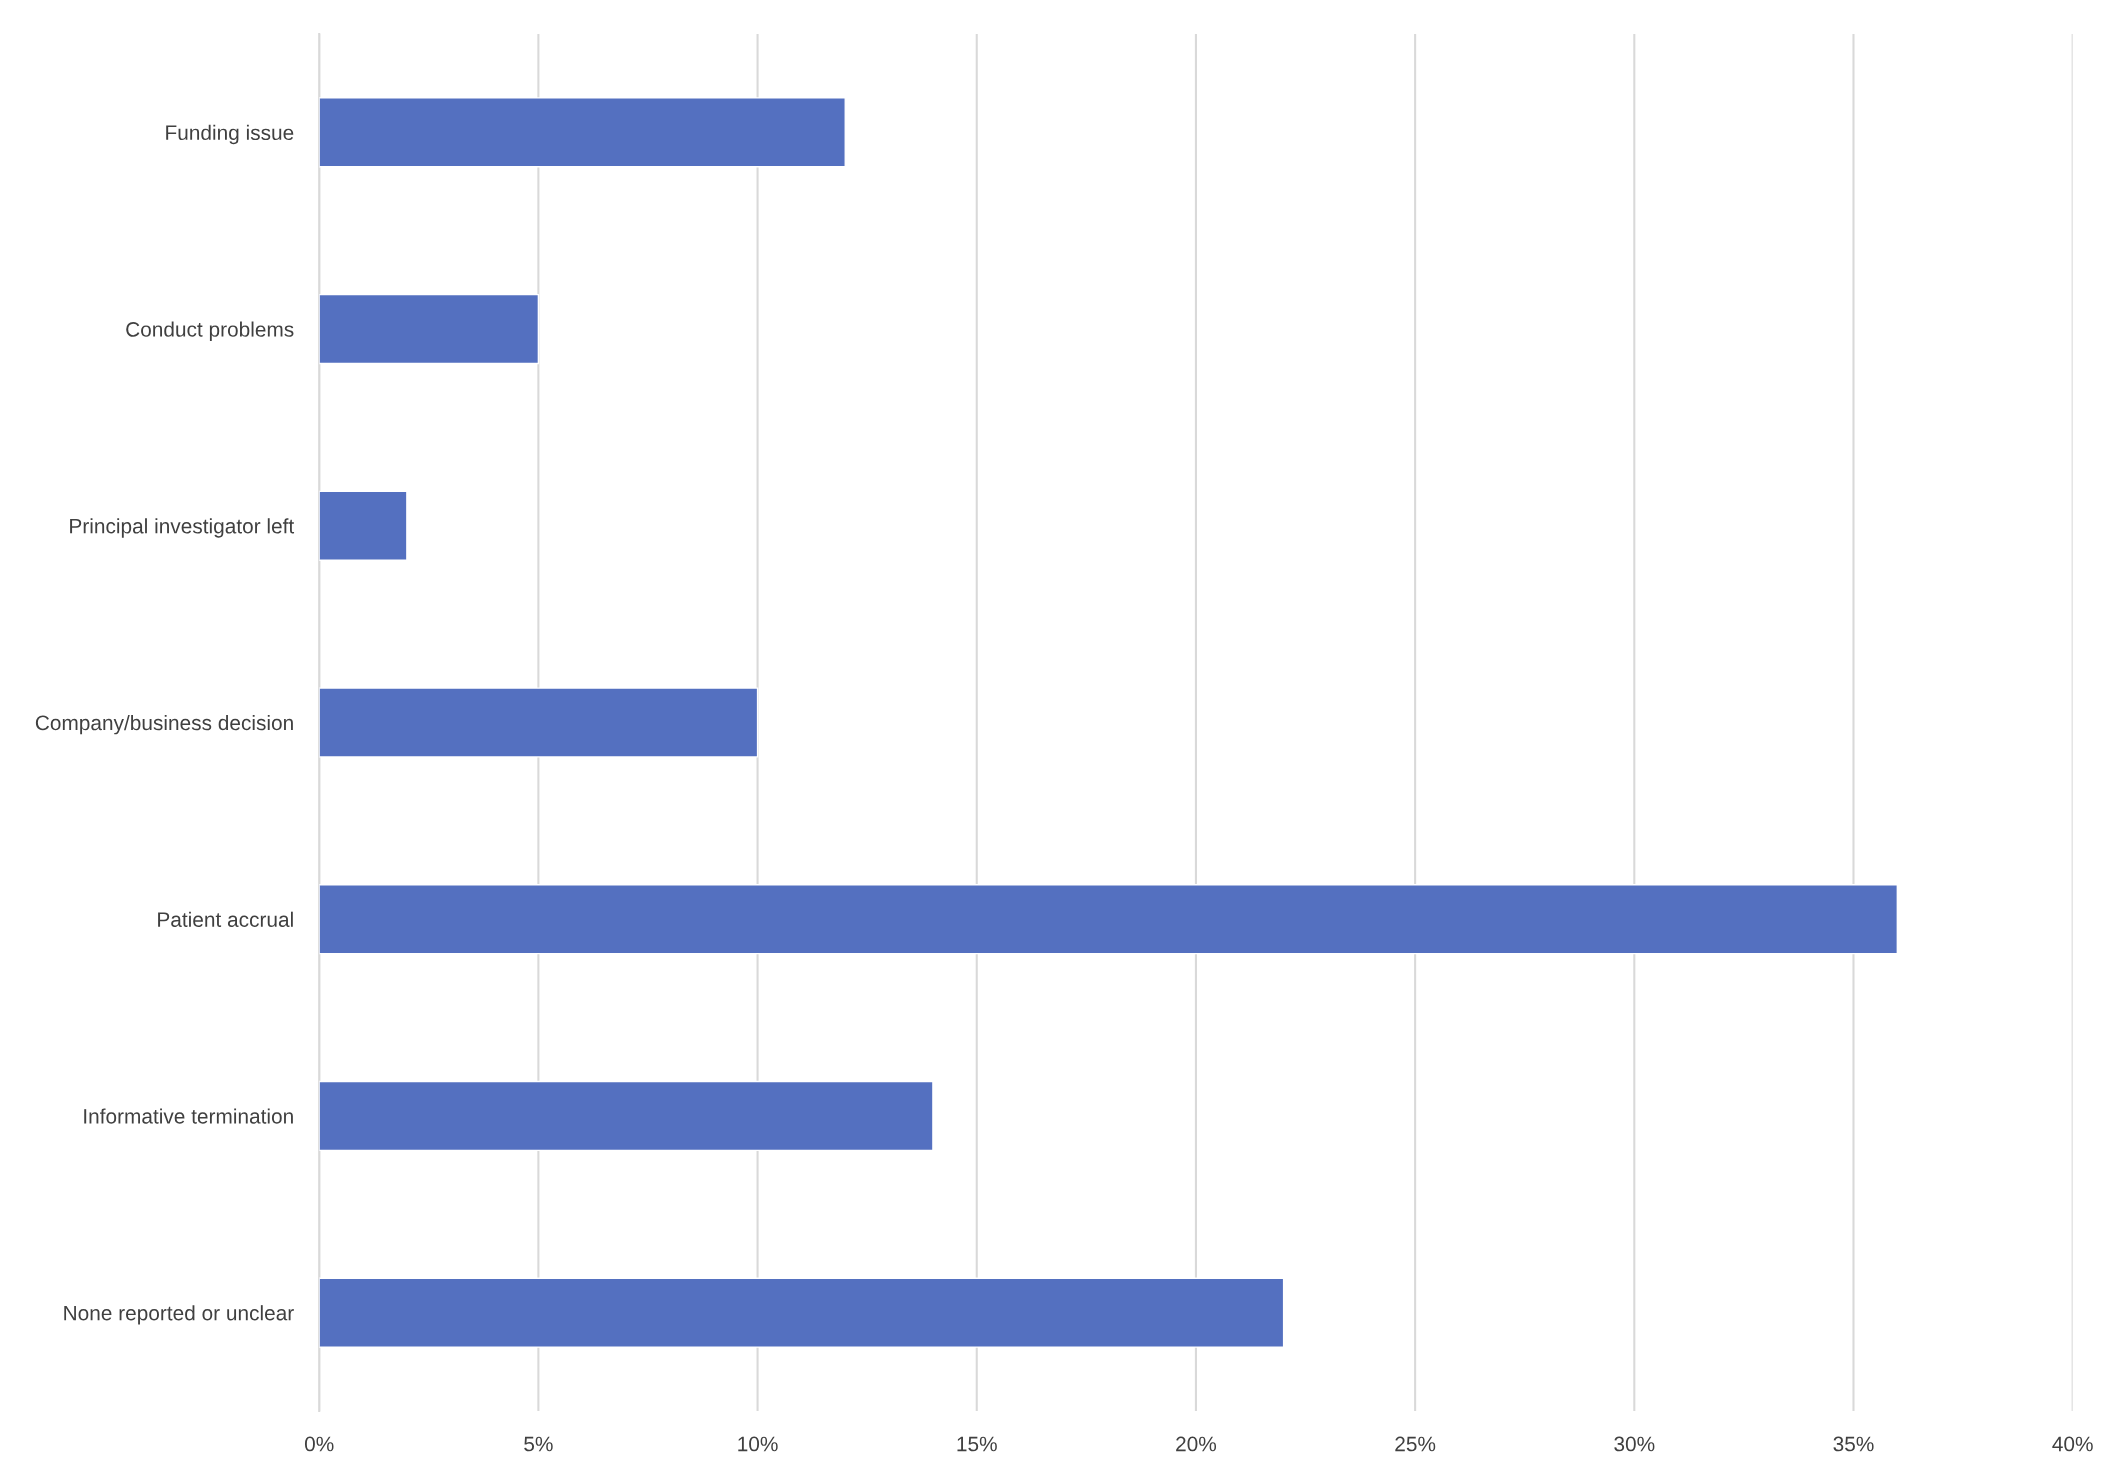 This screenshot has width=2128, height=1476. Describe the element at coordinates (2072, 1444) in the screenshot. I see `x-tick-label: 40%` at that location.